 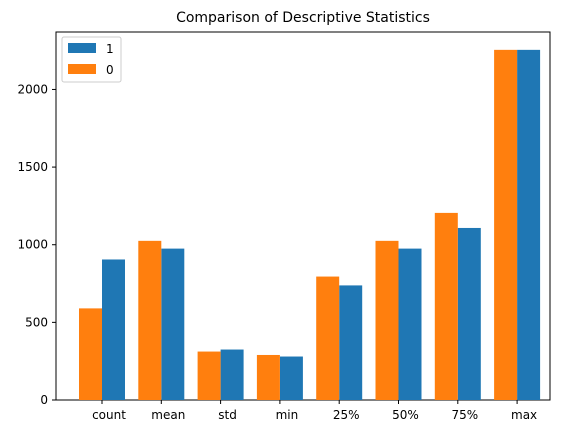 I want to click on x-tick-label-0: count, so click(x=109, y=415).